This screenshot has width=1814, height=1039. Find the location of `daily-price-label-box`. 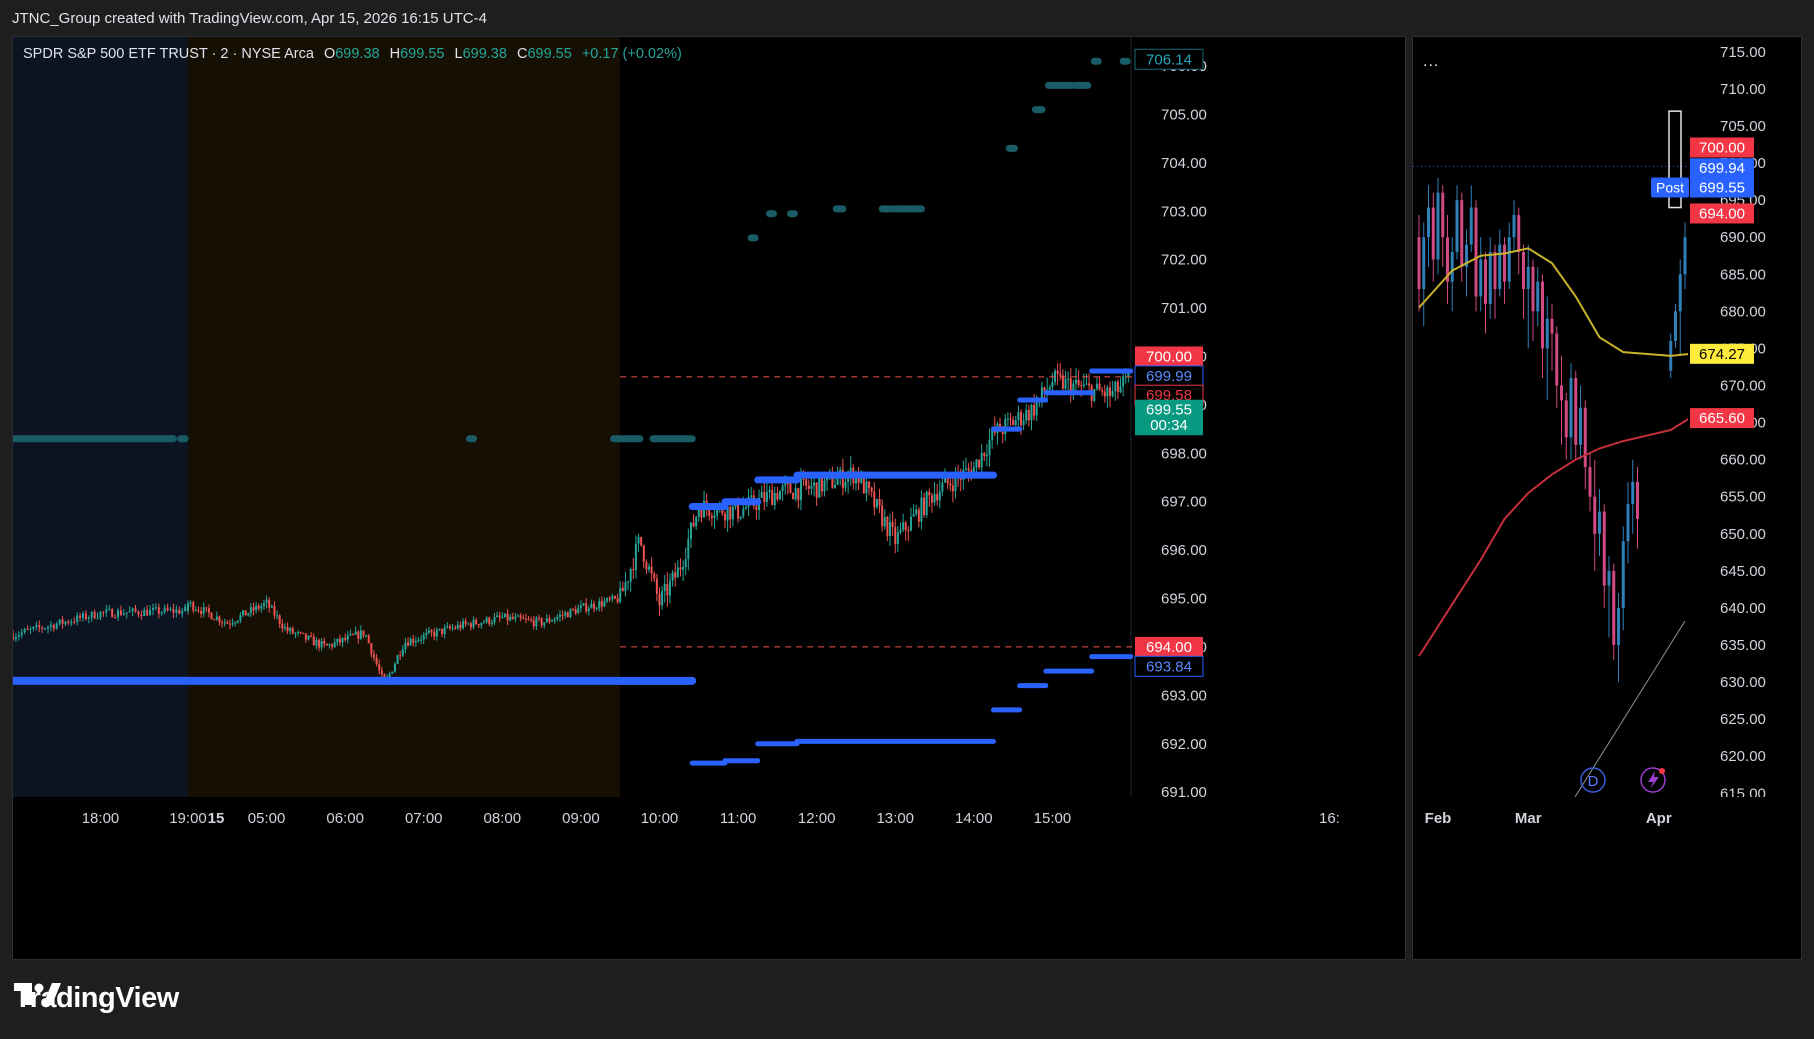

daily-price-label-box is located at coordinates (1722, 213).